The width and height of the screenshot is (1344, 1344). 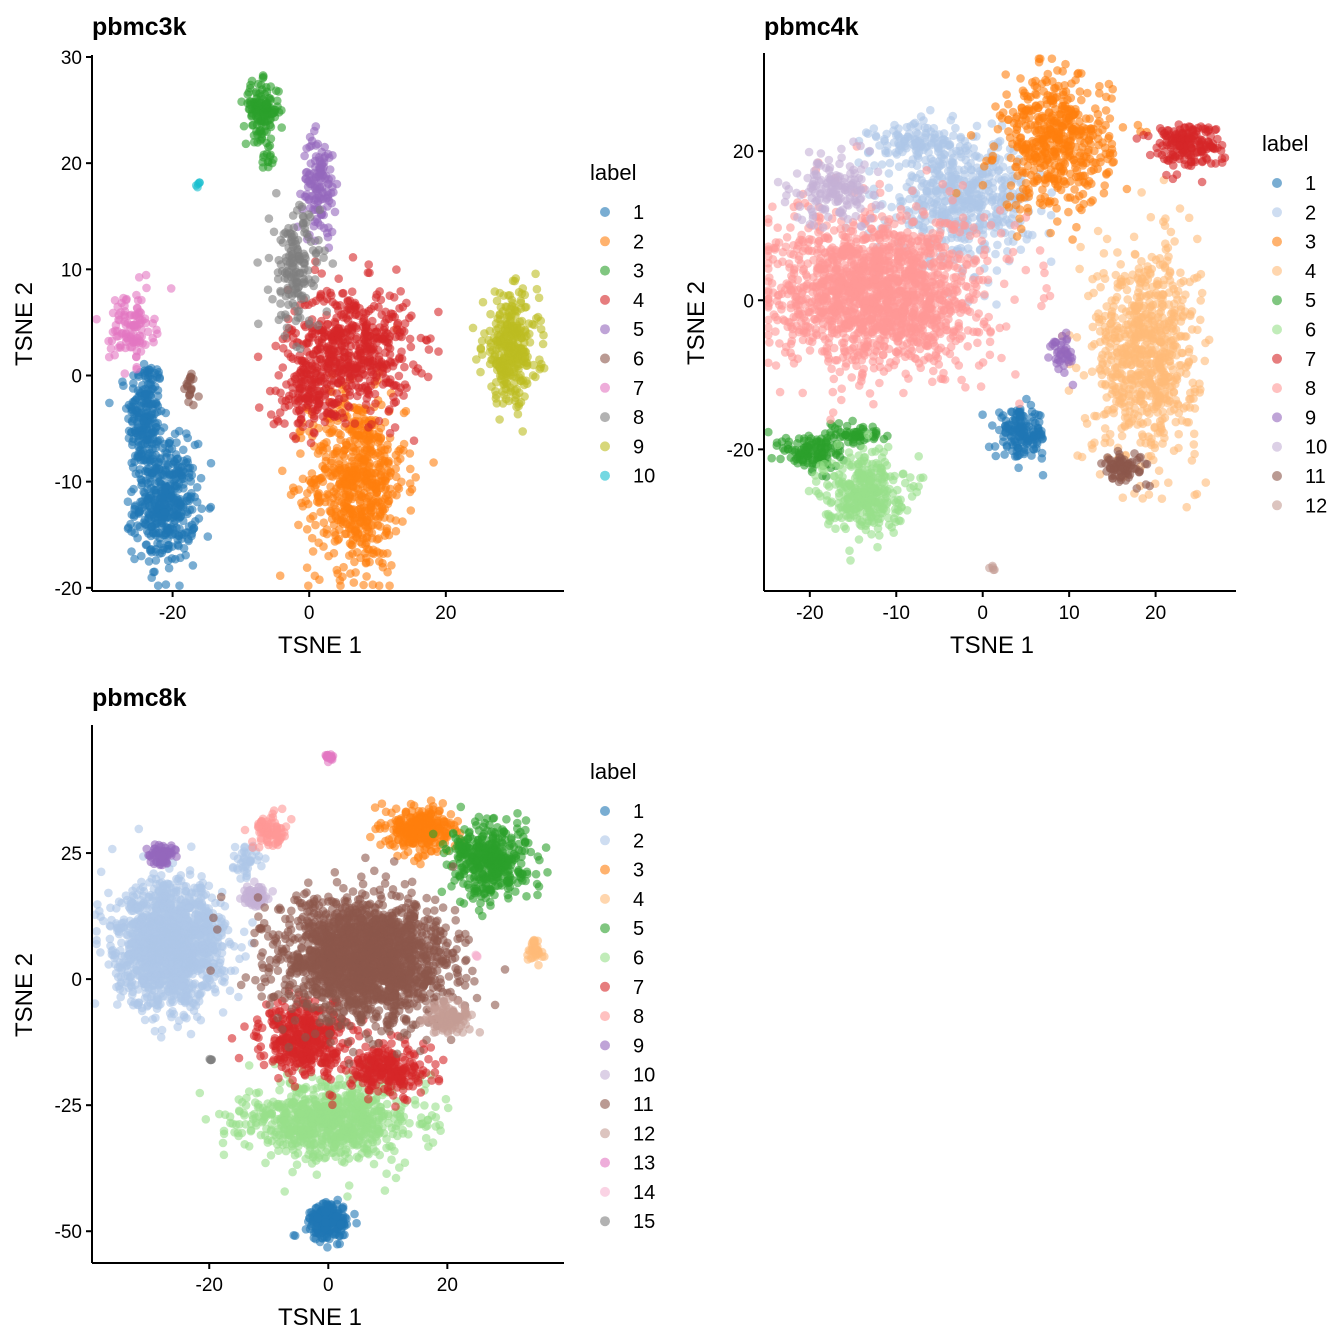 What do you see at coordinates (68, 589) in the screenshot?
I see `y-tick-label: -20` at bounding box center [68, 589].